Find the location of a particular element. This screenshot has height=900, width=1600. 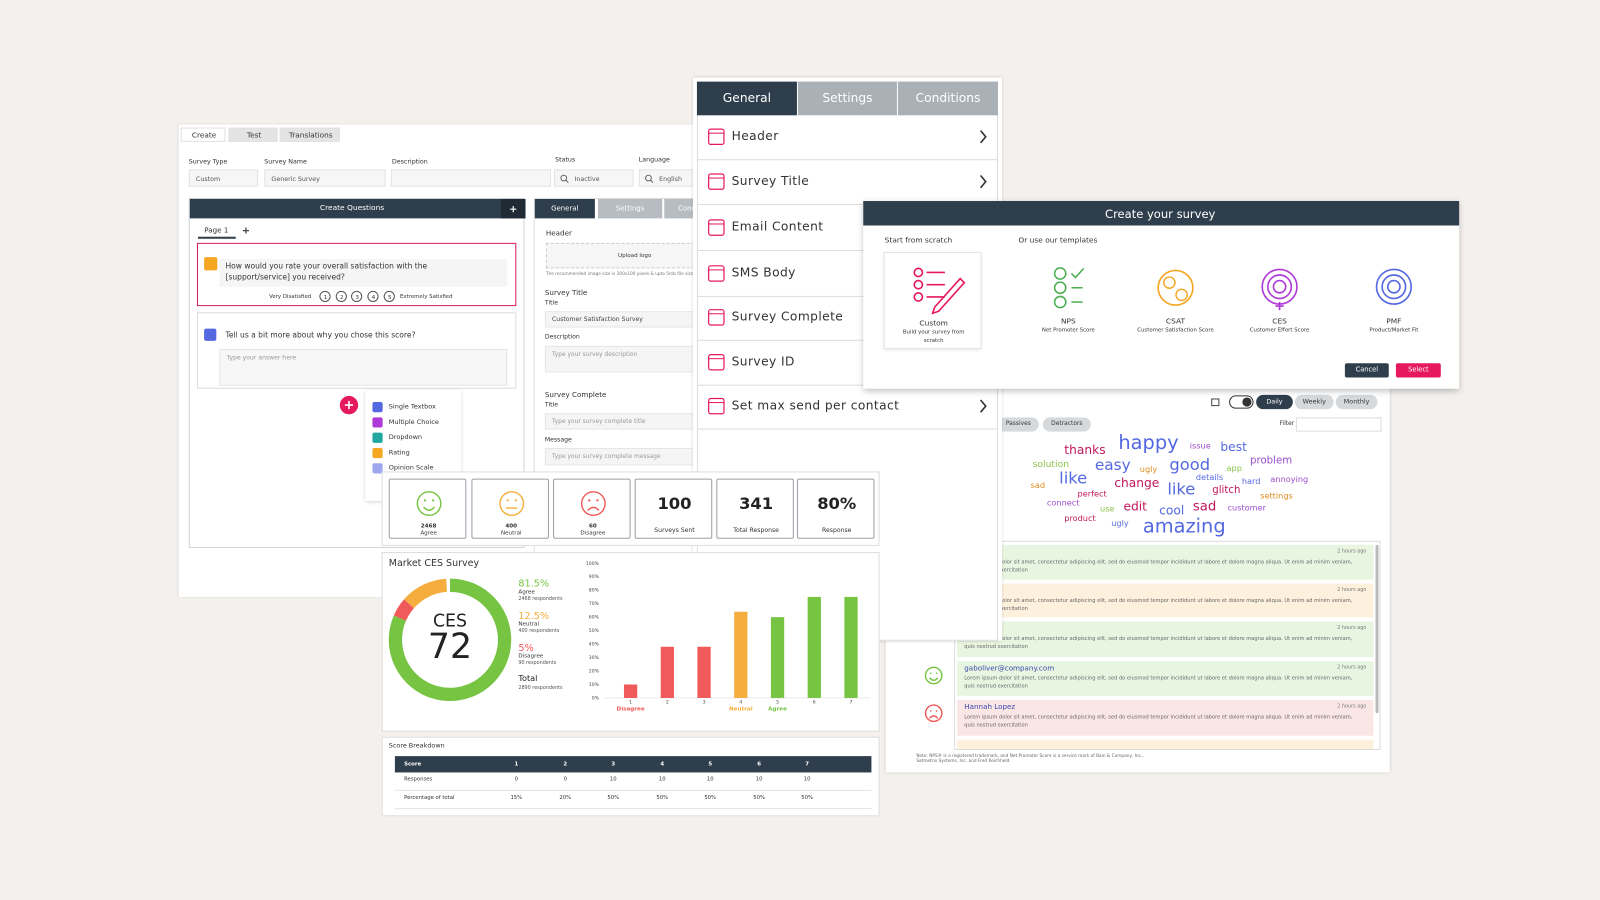

scale-option: 5 is located at coordinates (389, 296).